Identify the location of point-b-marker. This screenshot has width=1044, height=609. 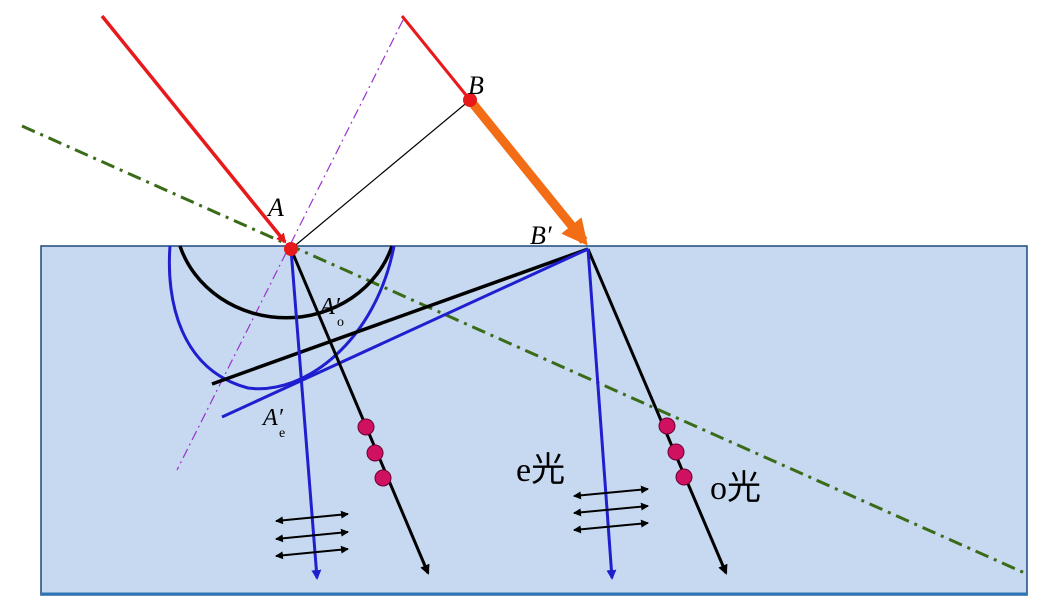
(470, 100).